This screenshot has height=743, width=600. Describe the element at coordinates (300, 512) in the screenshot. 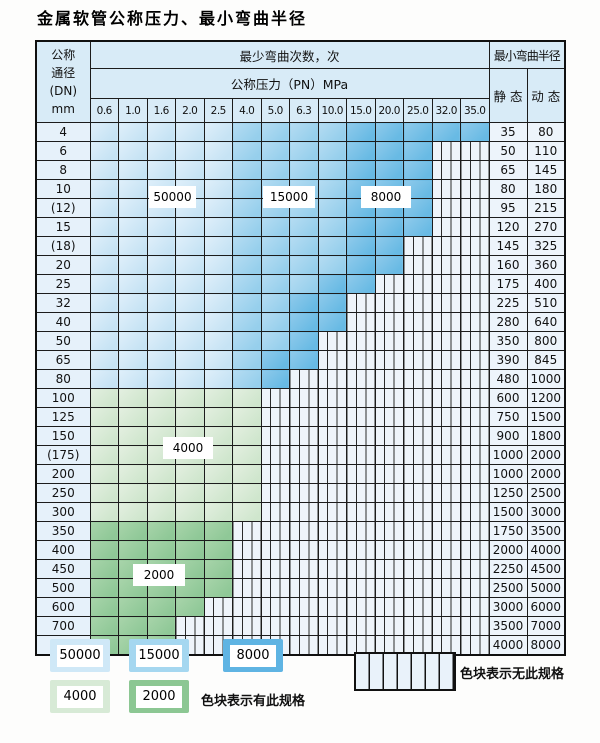

I see `table-row: 300 1500 3000` at that location.